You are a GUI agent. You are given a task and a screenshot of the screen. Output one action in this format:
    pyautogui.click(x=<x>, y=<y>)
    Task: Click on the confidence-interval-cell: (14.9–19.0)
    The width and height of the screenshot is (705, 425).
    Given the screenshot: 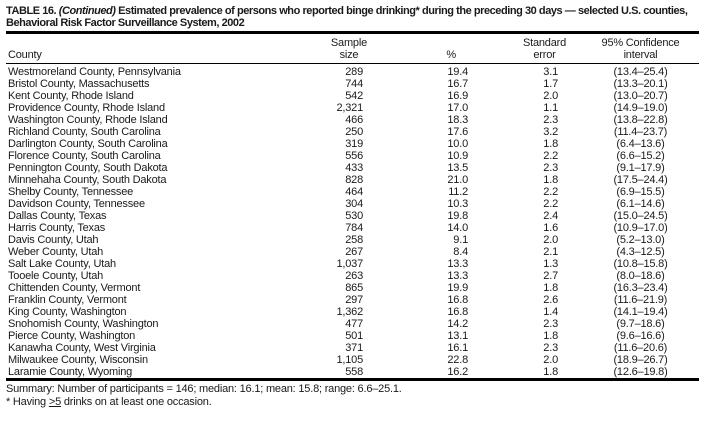 What is the action you would take?
    pyautogui.click(x=640, y=108)
    